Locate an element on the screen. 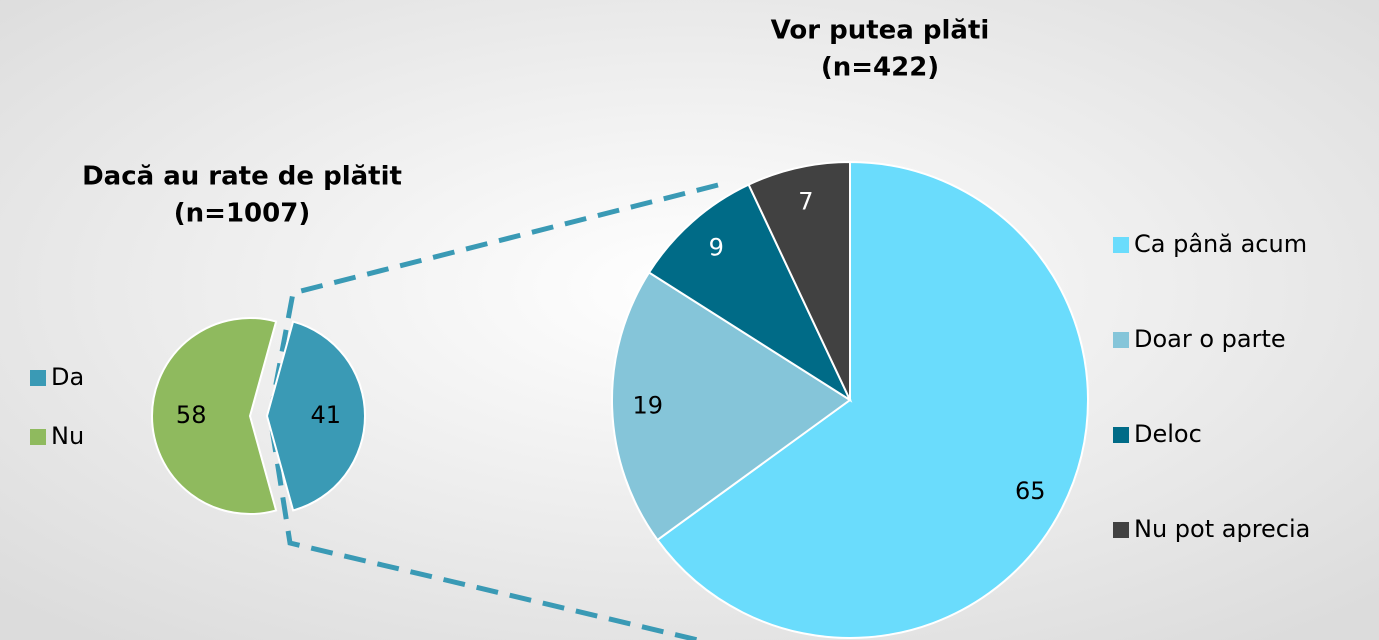 This screenshot has height=640, width=1379. data-label: 19 is located at coordinates (648, 405).